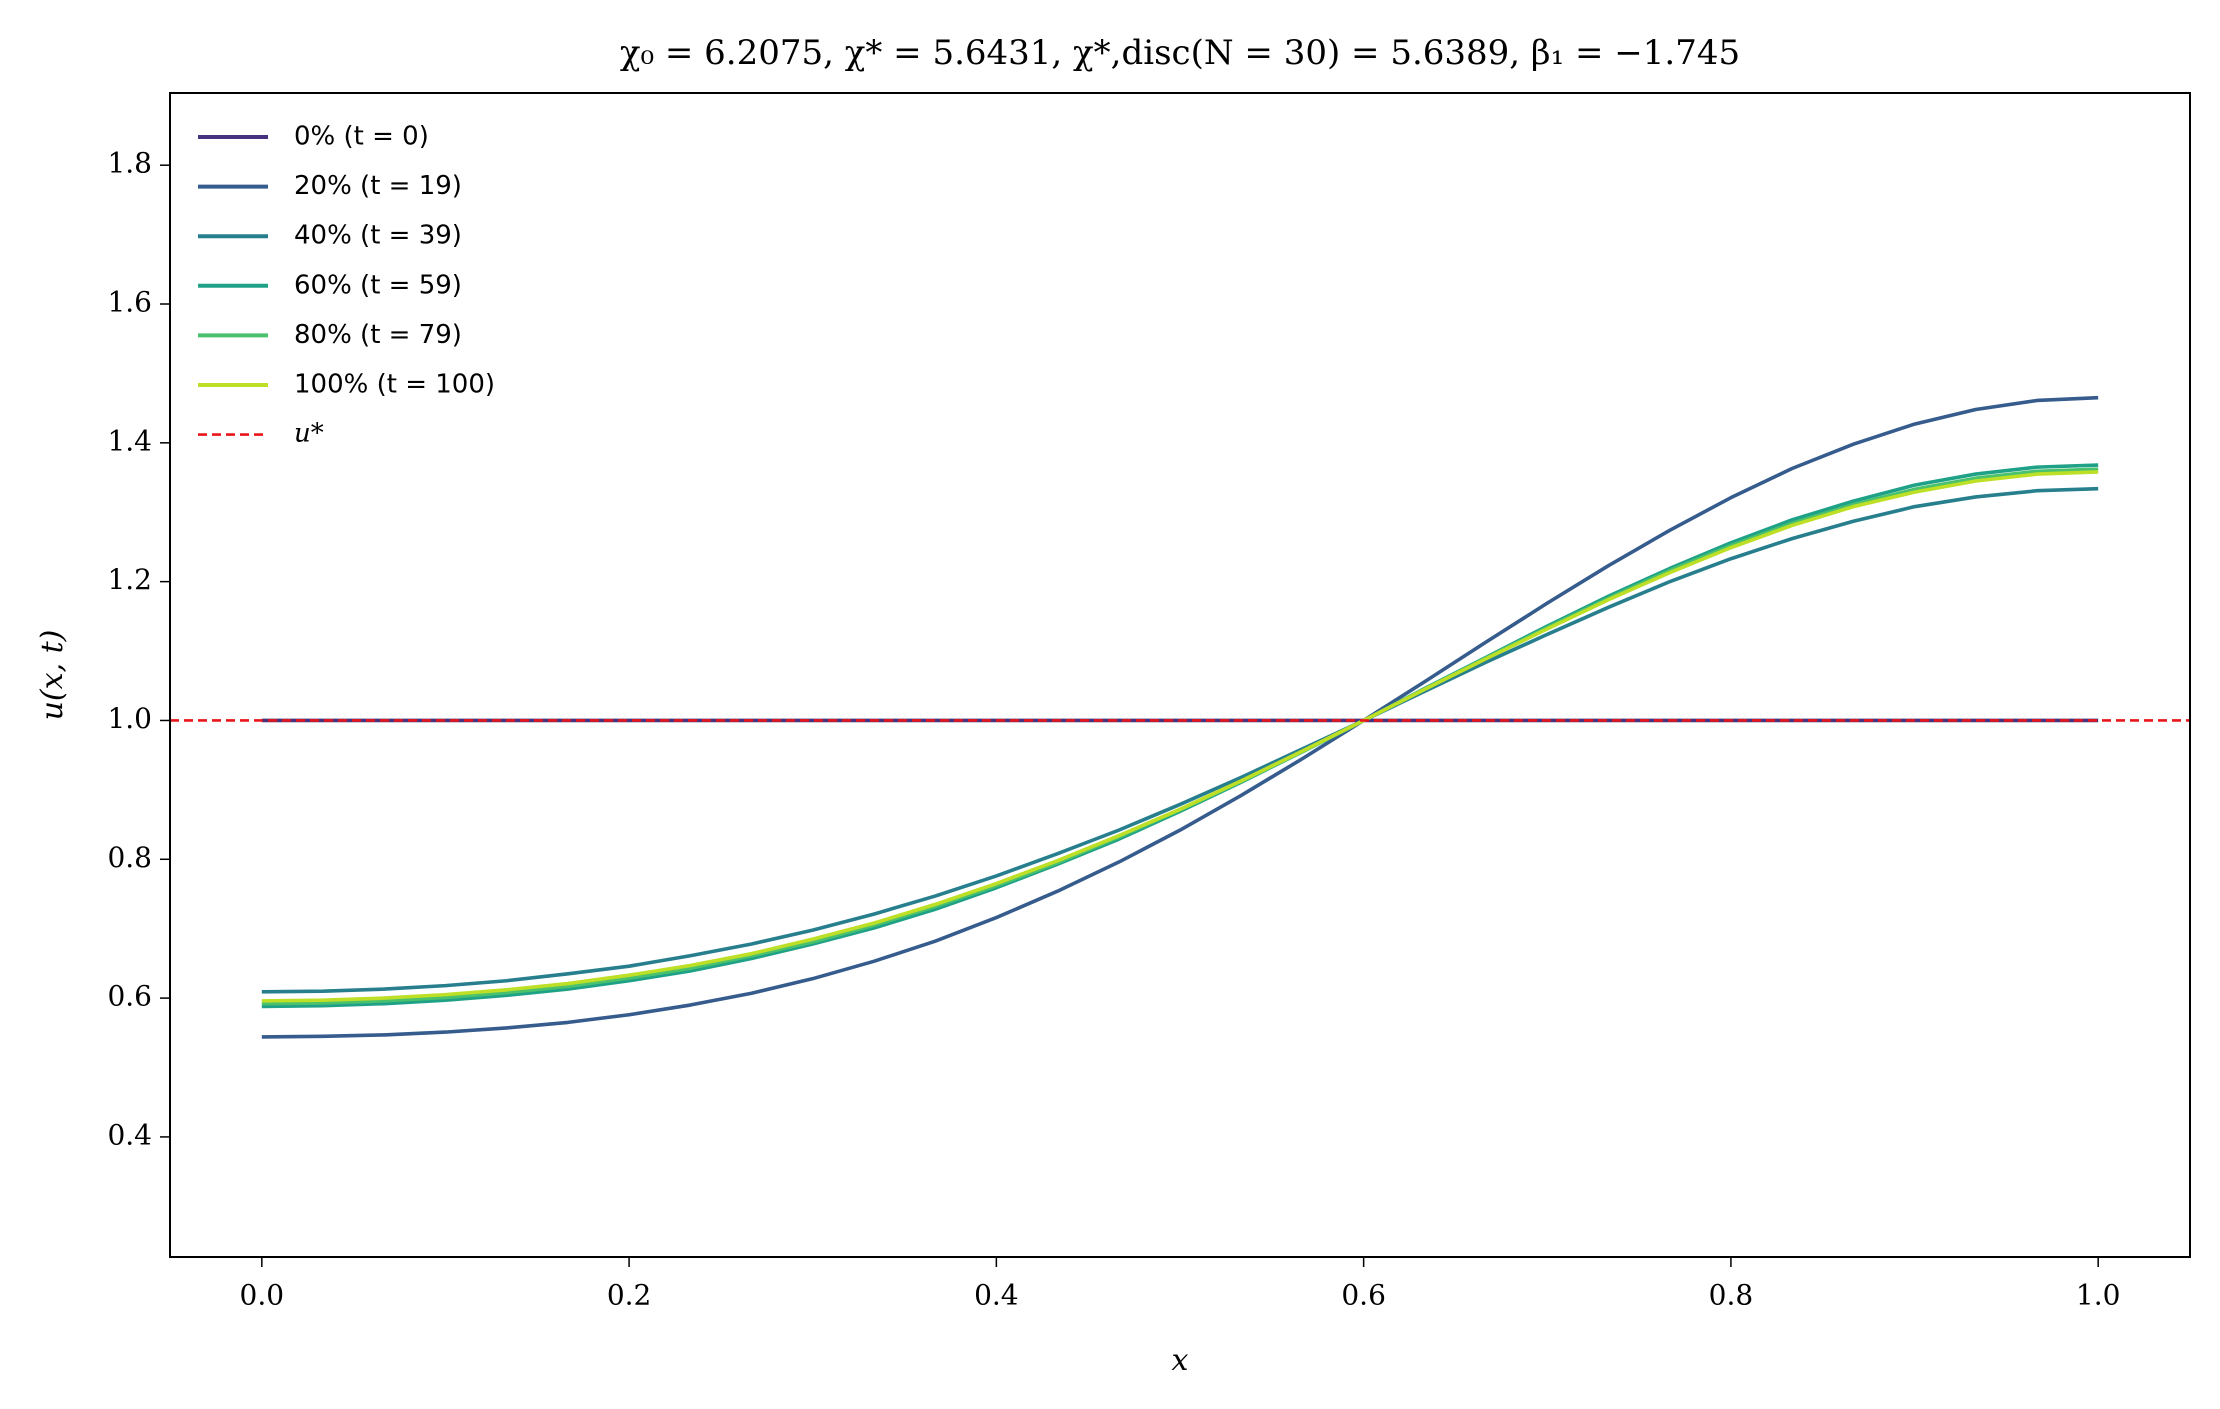 This screenshot has height=1409, width=2220. What do you see at coordinates (378, 186) in the screenshot?
I see `legend-label: 20% (t = 19)` at bounding box center [378, 186].